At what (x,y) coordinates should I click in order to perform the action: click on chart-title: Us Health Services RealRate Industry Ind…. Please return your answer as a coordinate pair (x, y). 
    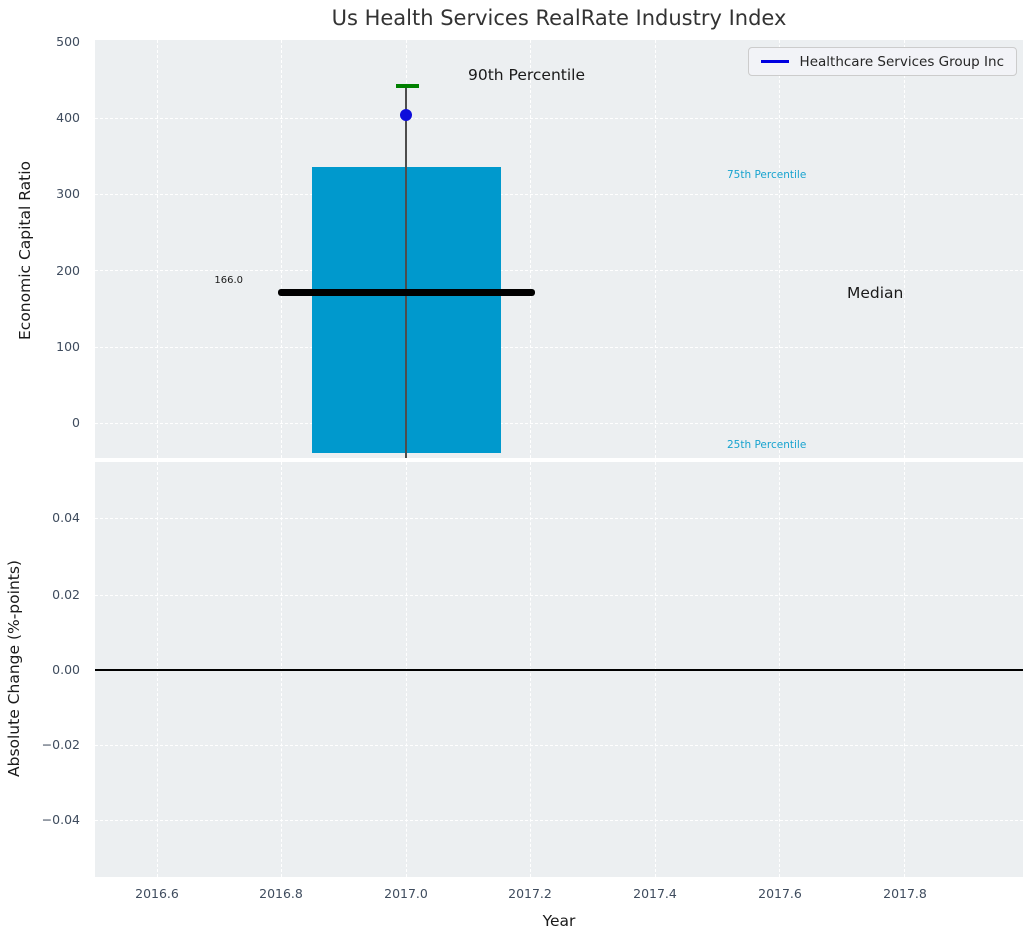
    Looking at the image, I should click on (559, 18).